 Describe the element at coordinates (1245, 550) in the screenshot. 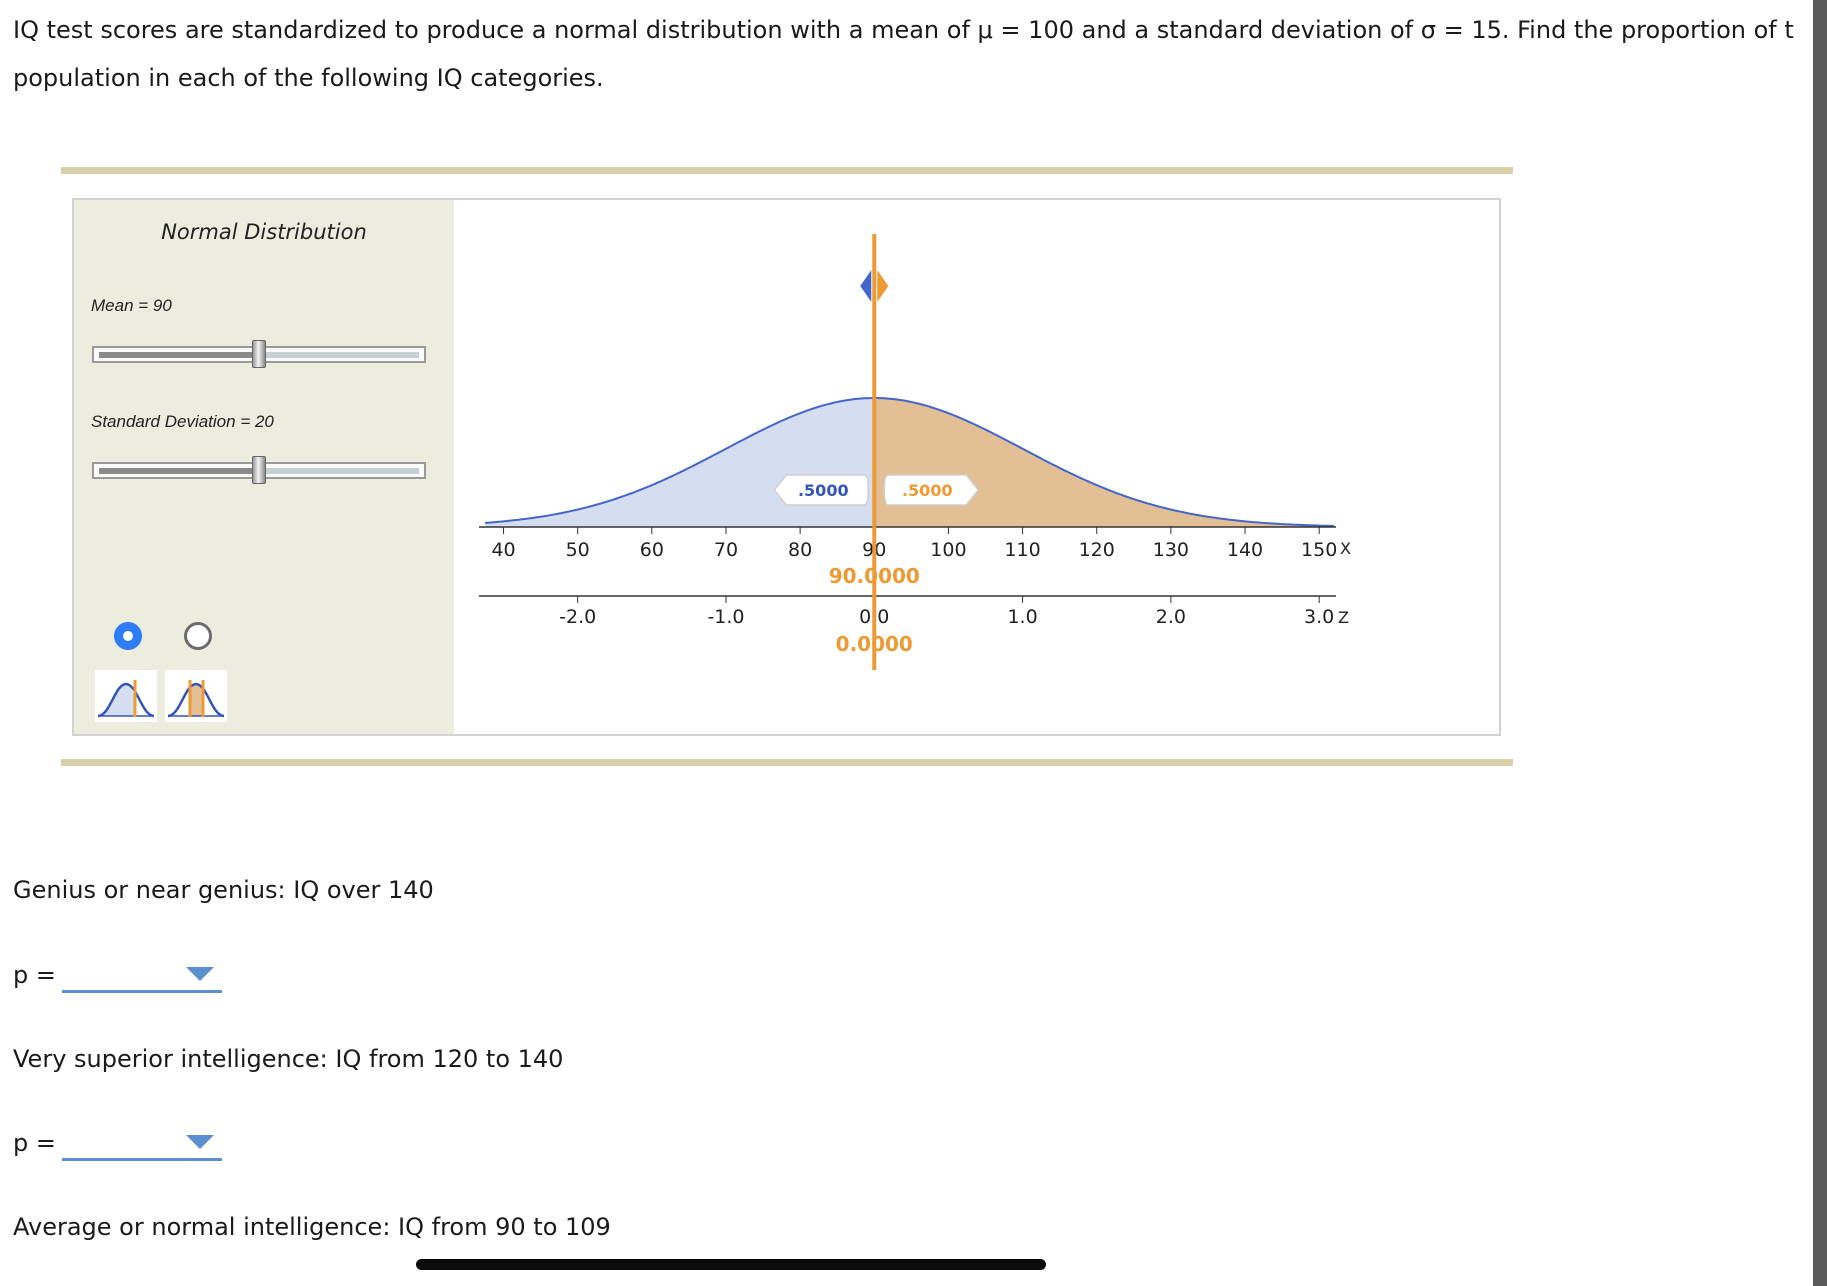

I see `x-tick-label: 140` at that location.